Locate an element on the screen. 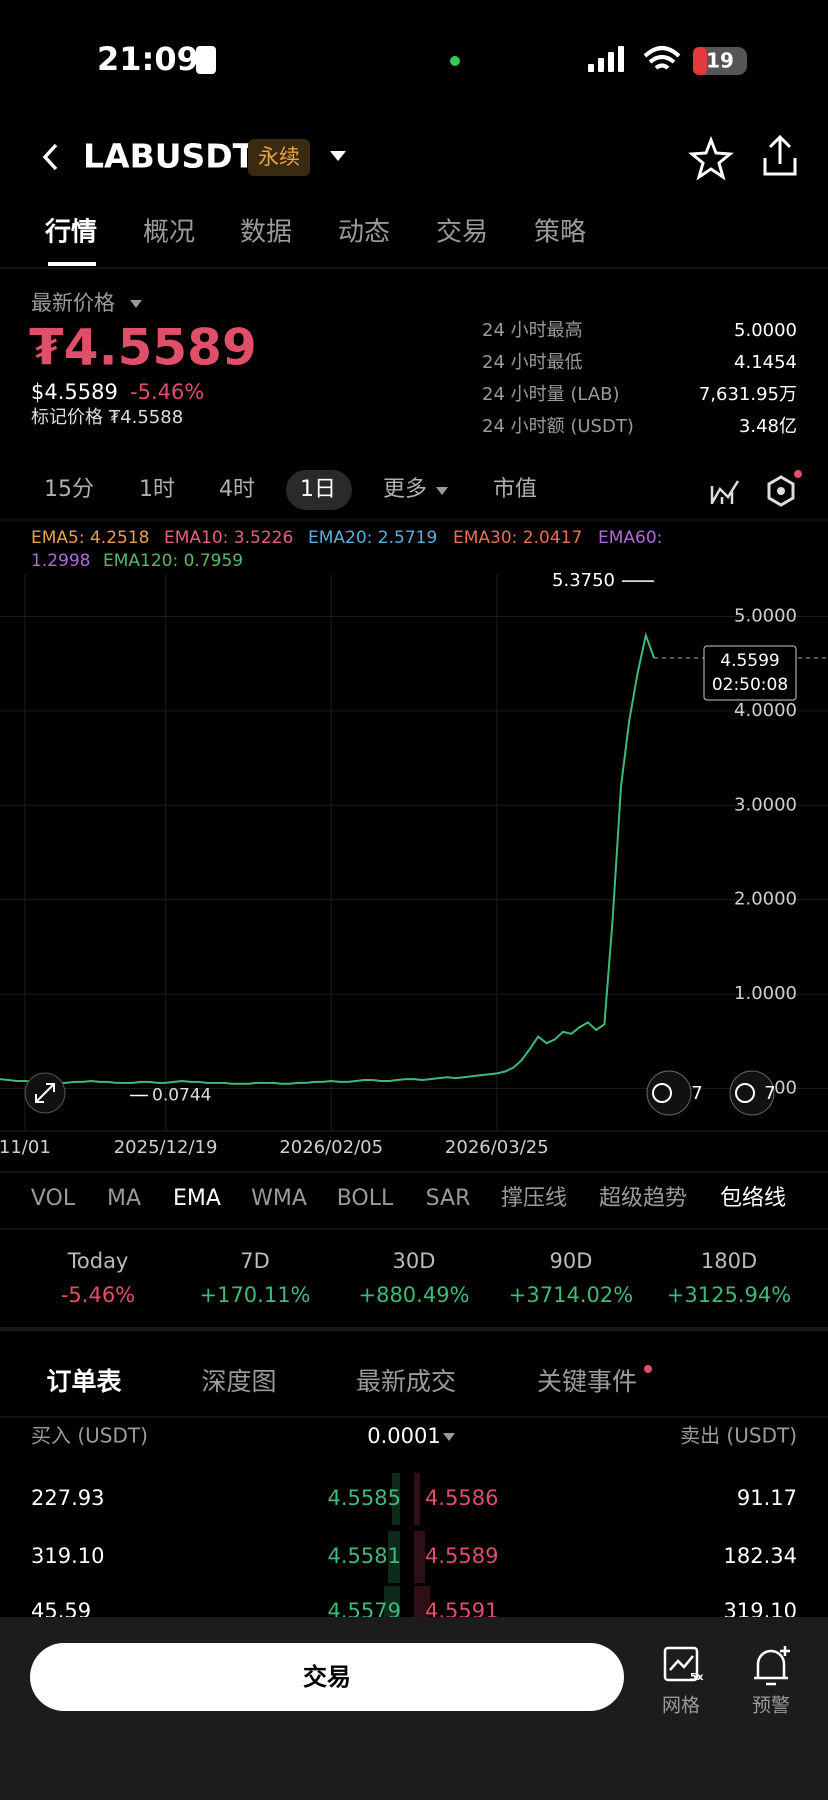 The width and height of the screenshot is (828, 1800). battery-text: 19 is located at coordinates (720, 61).